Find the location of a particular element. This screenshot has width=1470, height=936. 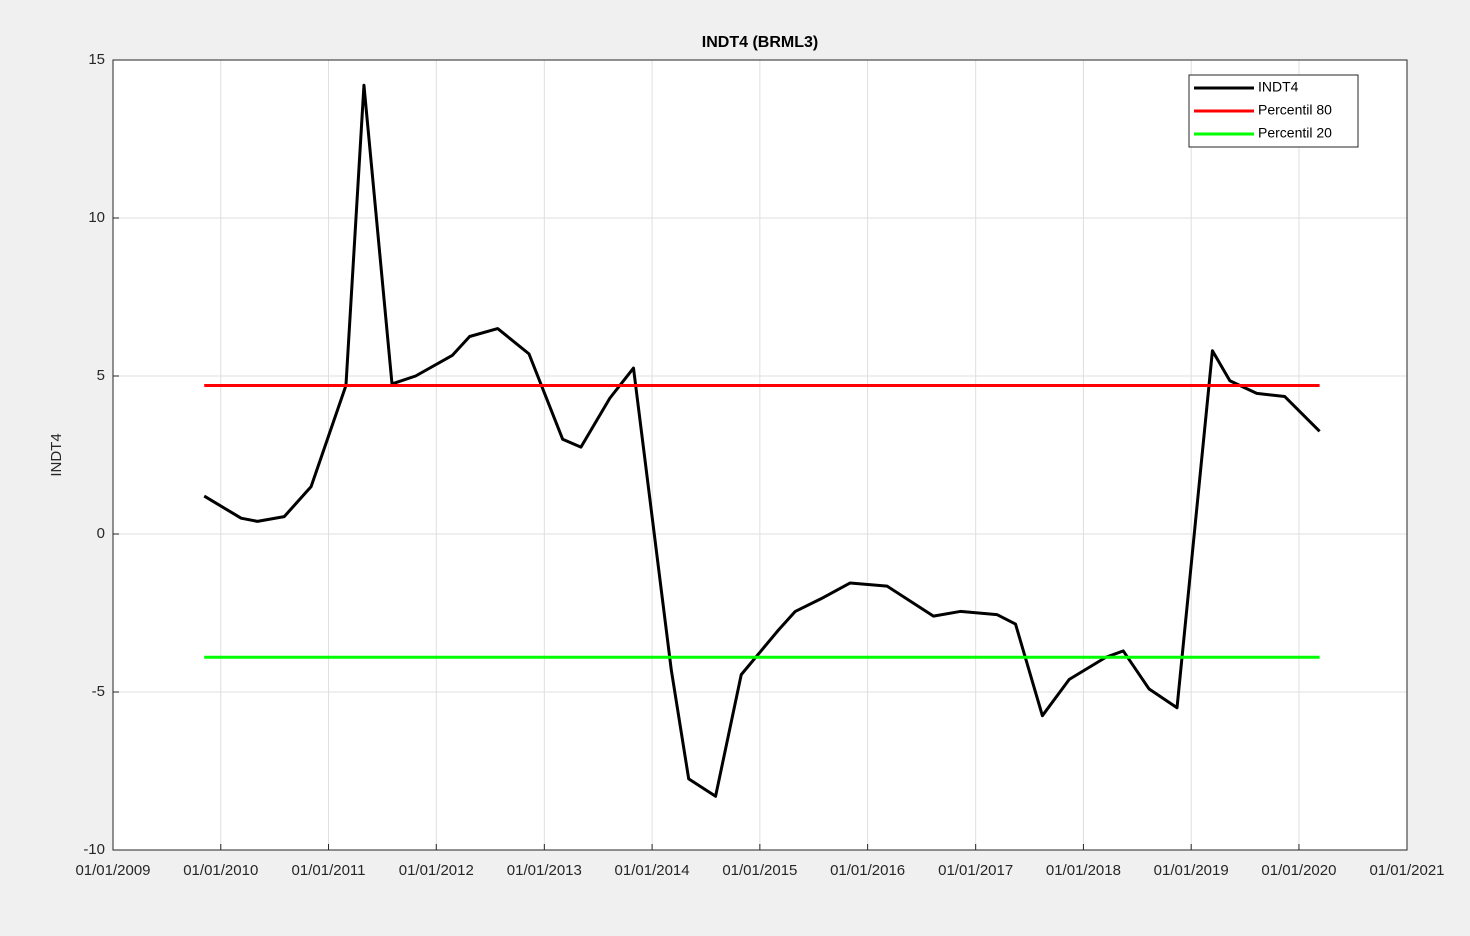

legend-label: Percentil 20 is located at coordinates (1295, 133).